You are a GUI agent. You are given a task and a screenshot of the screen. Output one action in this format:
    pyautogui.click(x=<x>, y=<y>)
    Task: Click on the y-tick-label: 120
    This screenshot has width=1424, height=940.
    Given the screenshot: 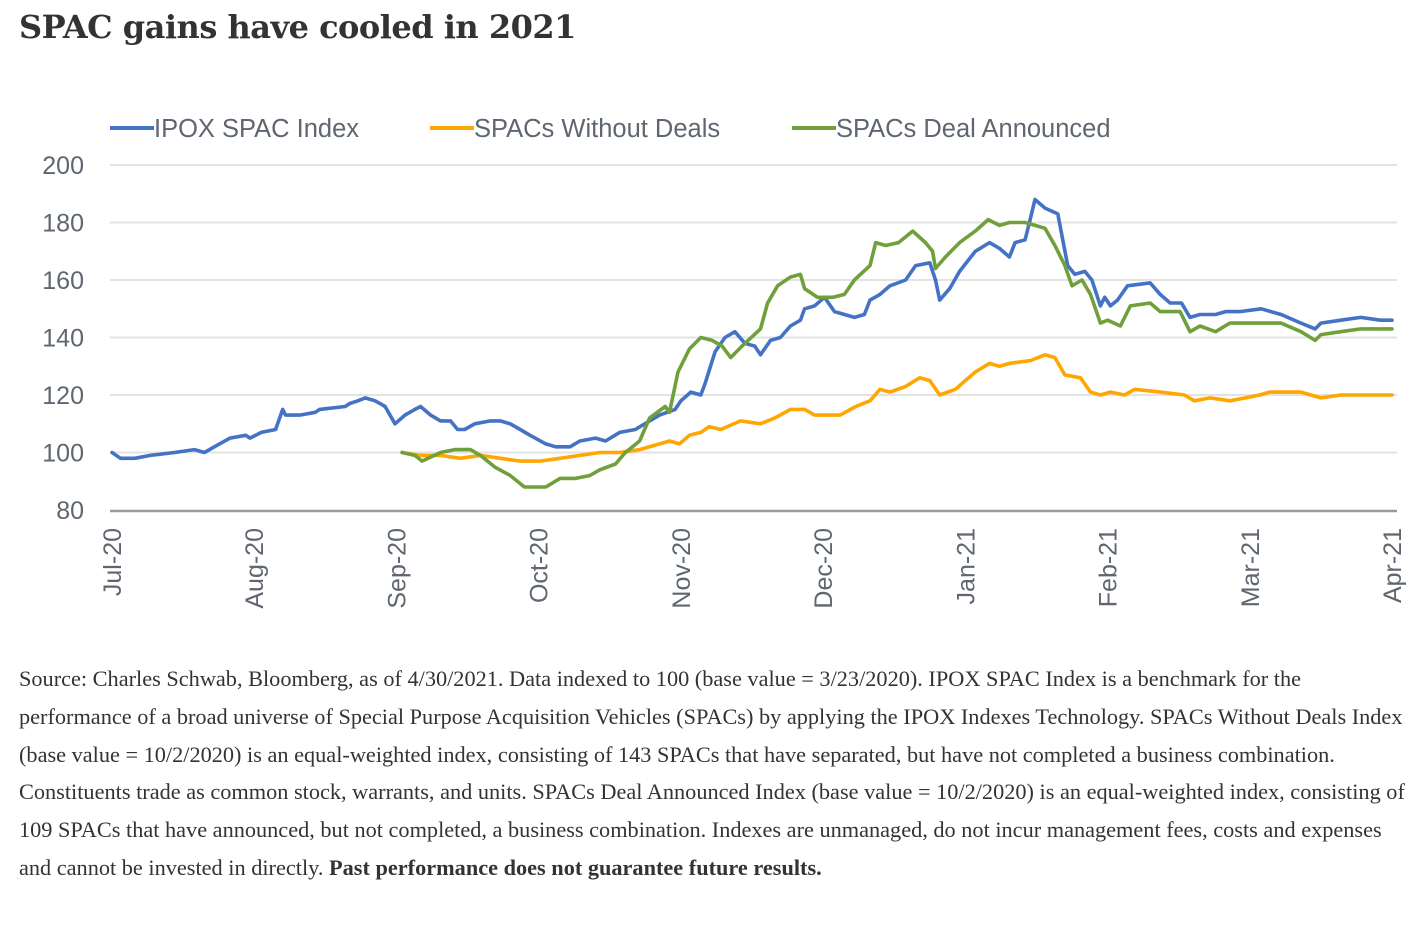 What is the action you would take?
    pyautogui.click(x=63, y=396)
    